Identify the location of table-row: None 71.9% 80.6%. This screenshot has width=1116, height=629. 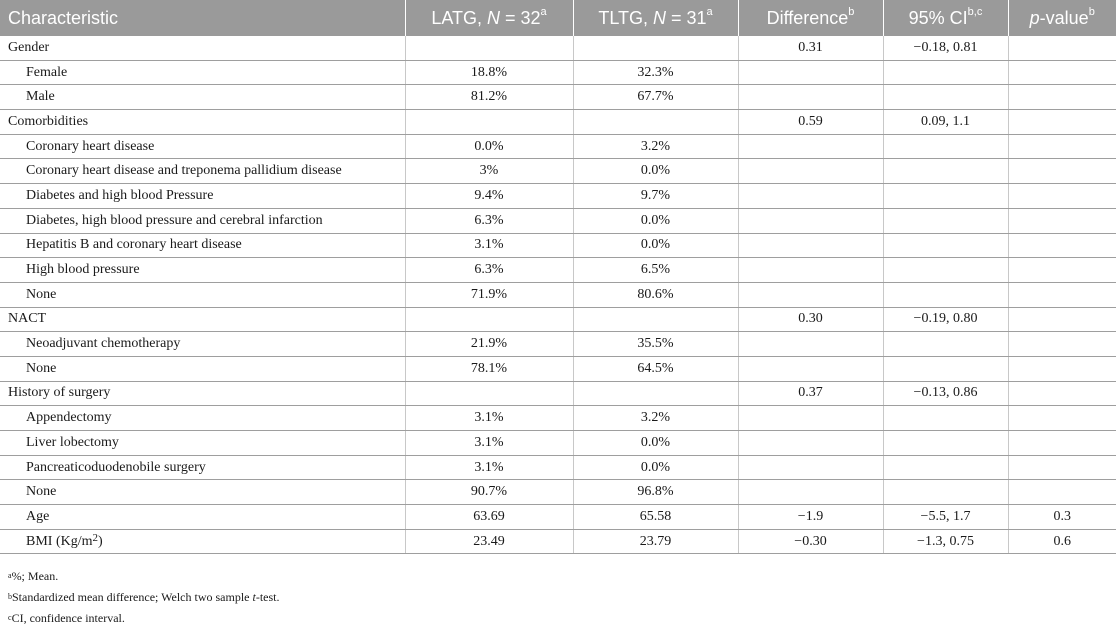
(558, 295).